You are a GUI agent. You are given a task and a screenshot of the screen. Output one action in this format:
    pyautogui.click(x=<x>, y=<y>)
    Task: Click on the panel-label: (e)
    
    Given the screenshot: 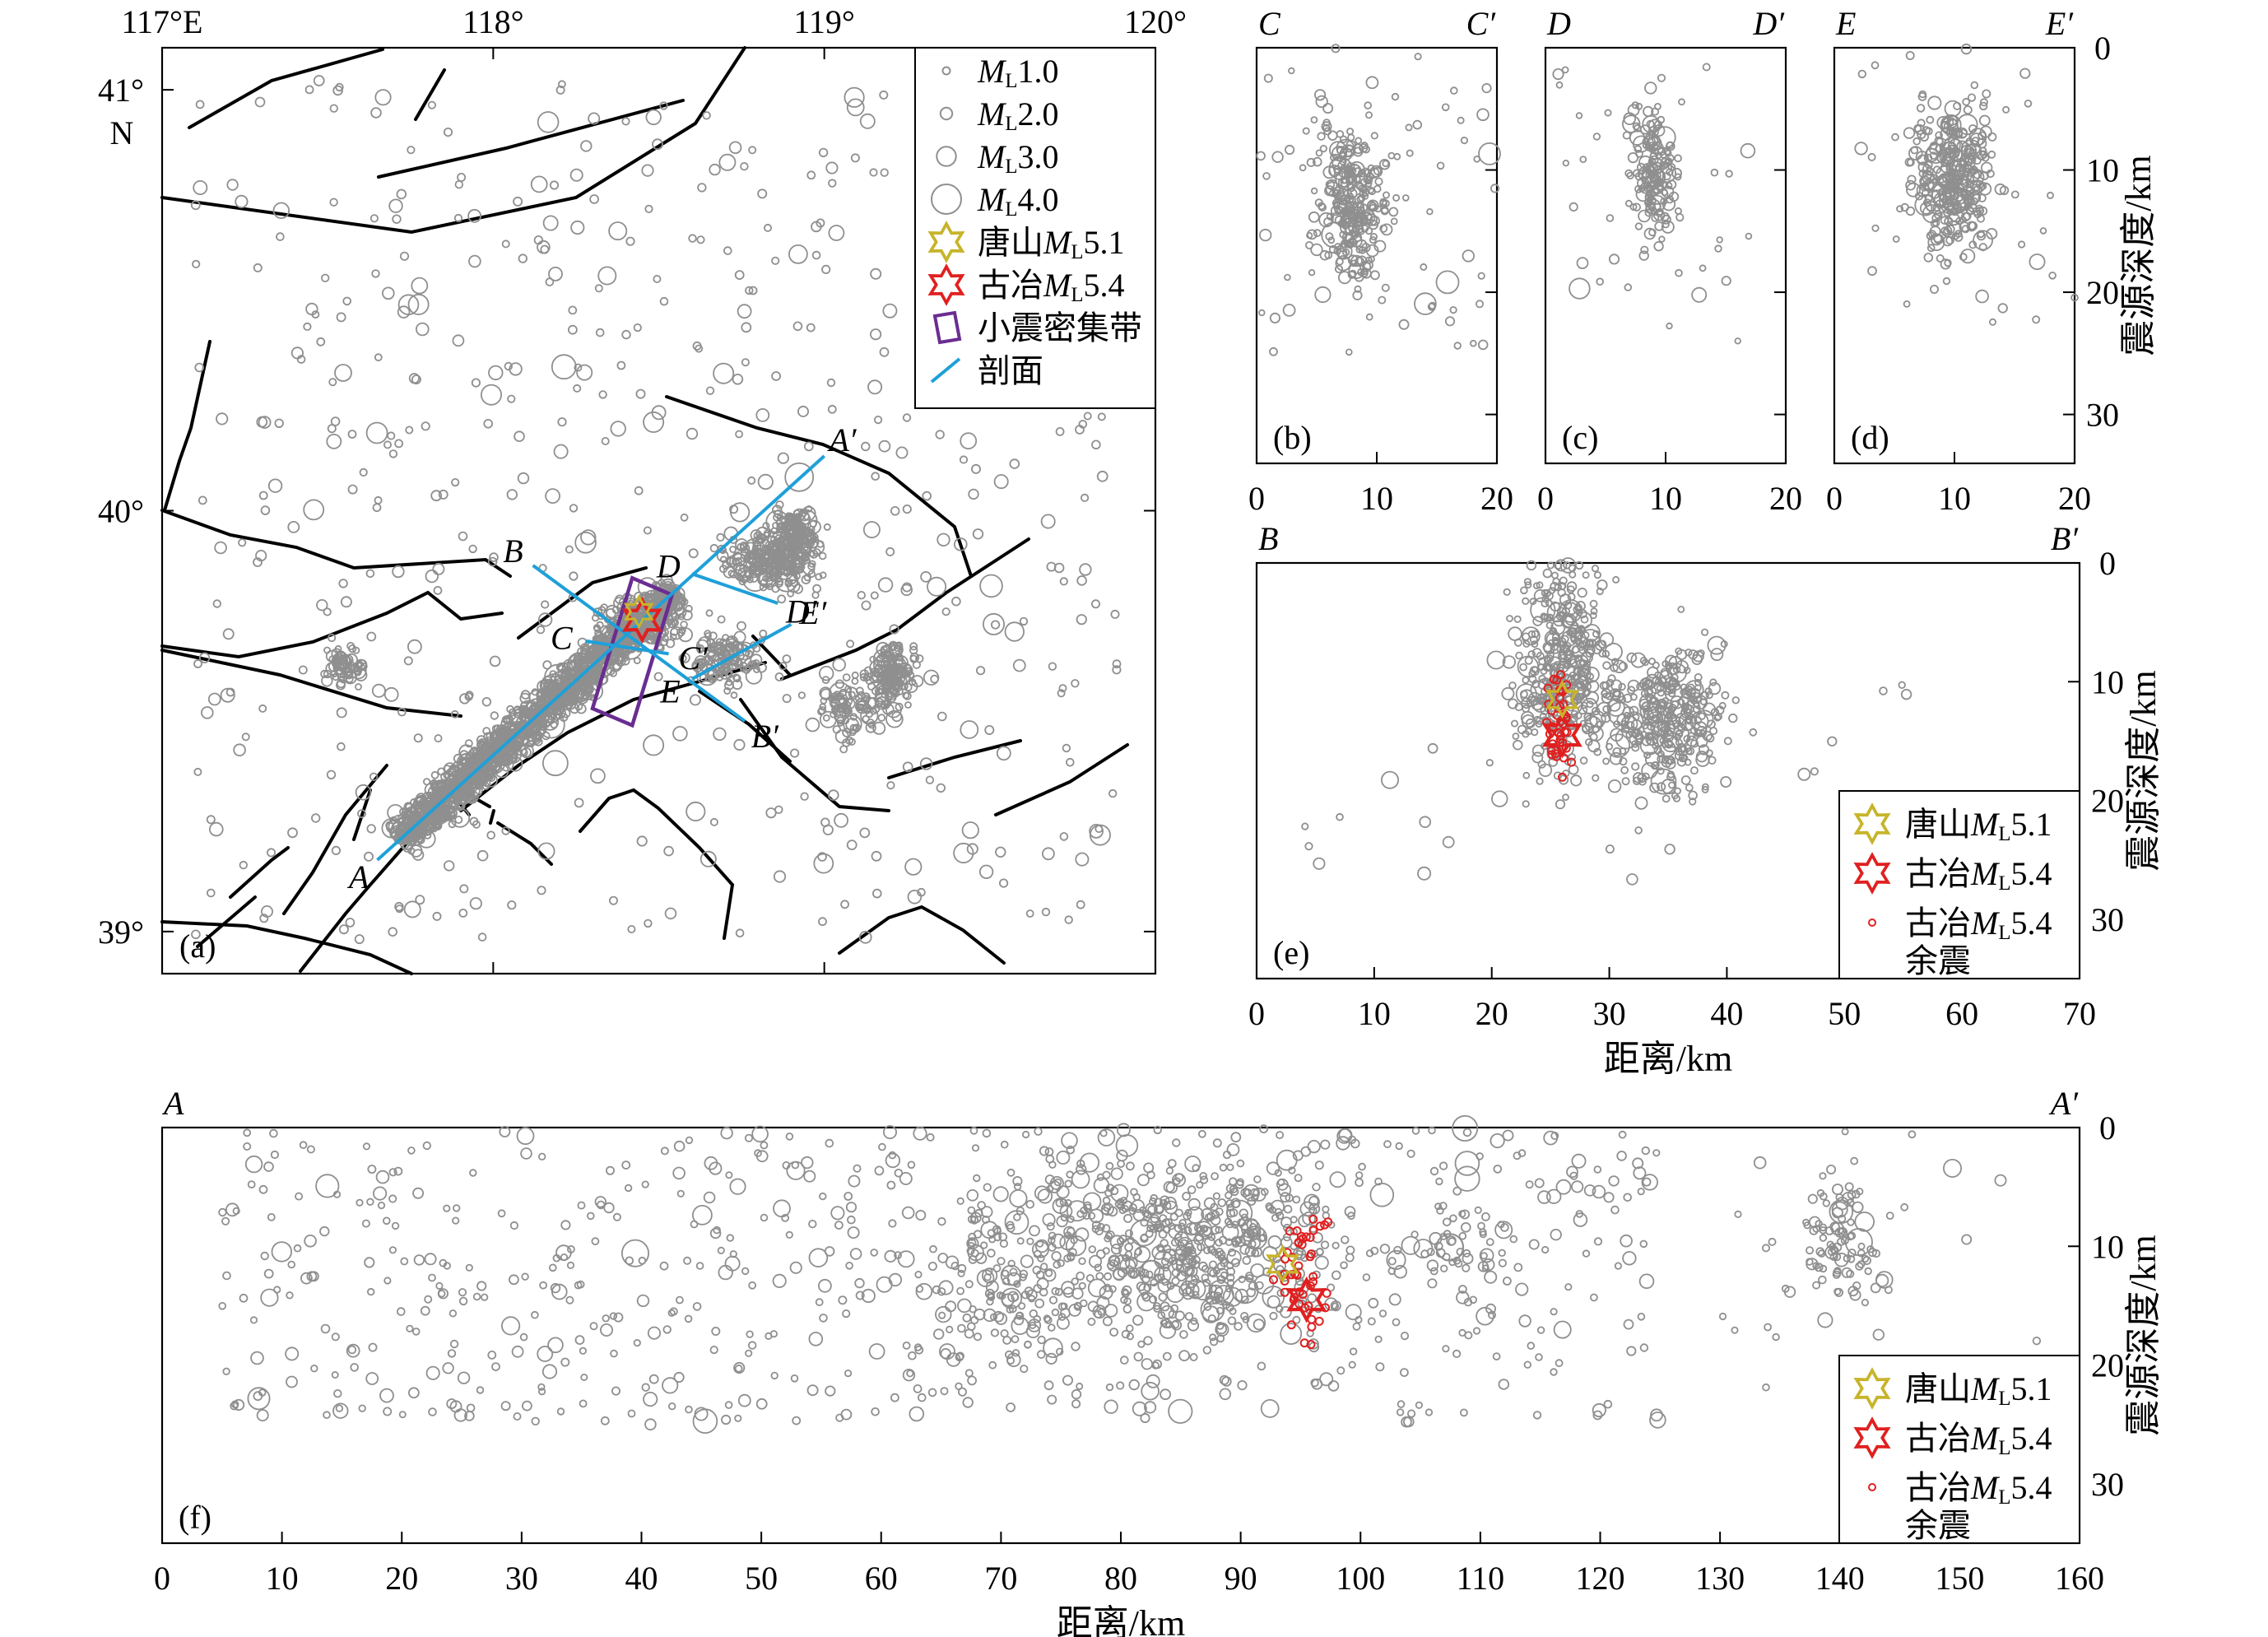 What is the action you would take?
    pyautogui.click(x=1291, y=952)
    